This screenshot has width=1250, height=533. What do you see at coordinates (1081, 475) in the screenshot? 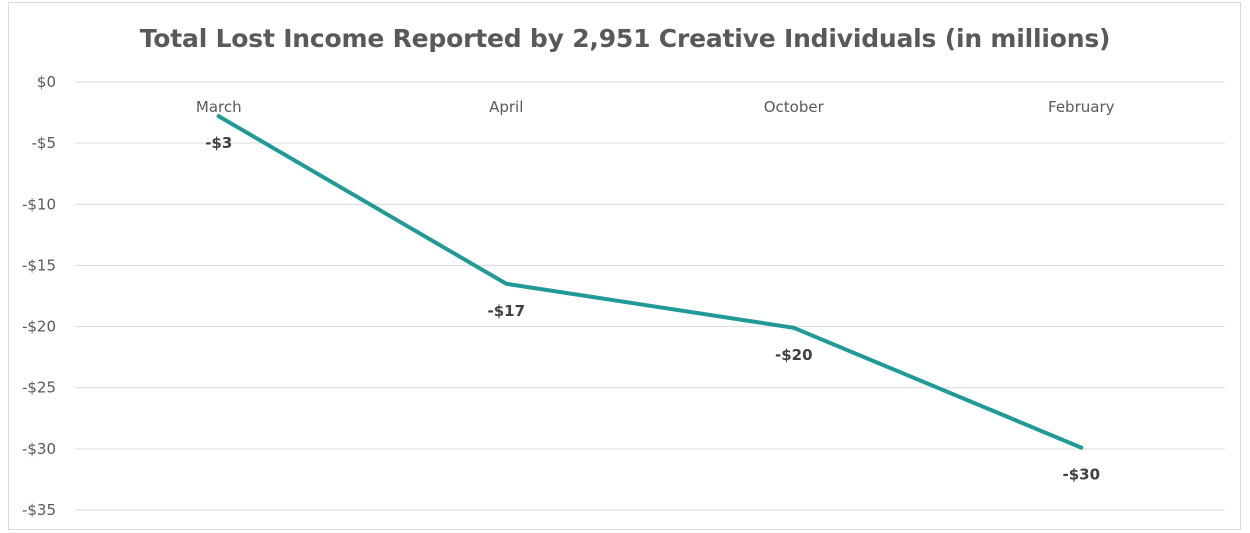
I see `data-label: -$30` at bounding box center [1081, 475].